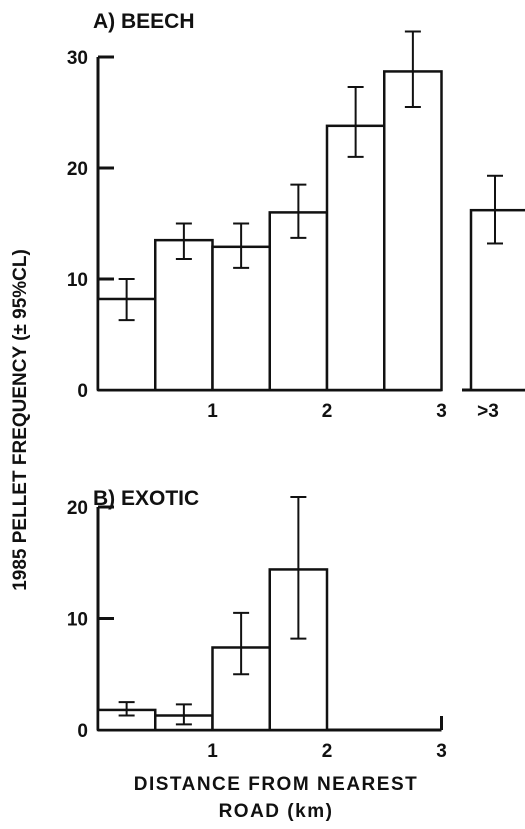 The image size is (525, 829). What do you see at coordinates (327, 411) in the screenshot?
I see `beech-x-tick-label: 2` at bounding box center [327, 411].